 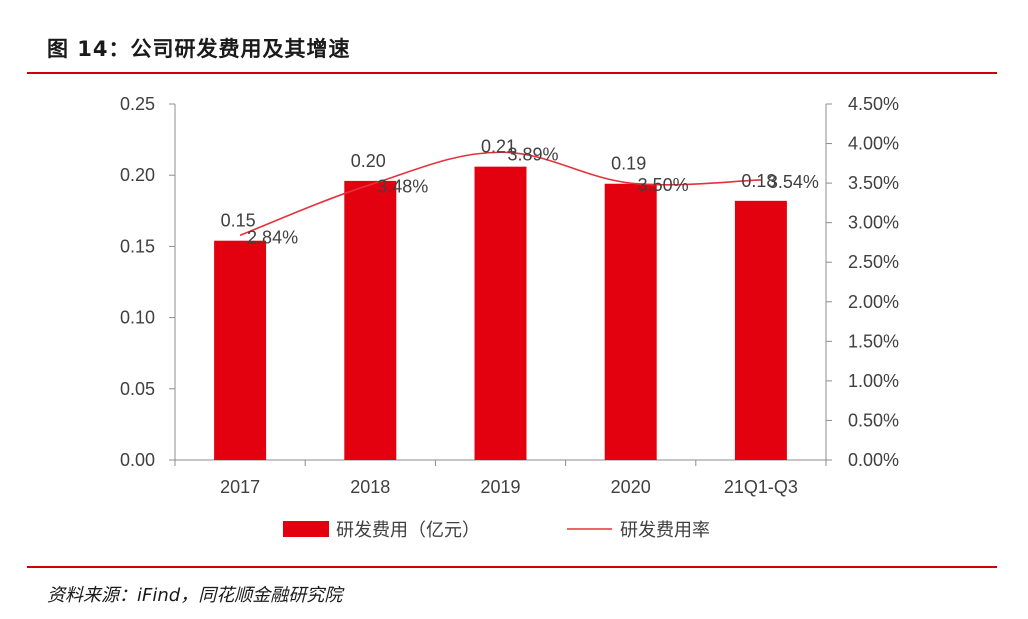 What do you see at coordinates (873, 262) in the screenshot?
I see `right-axis-tick-label: 2.50%` at bounding box center [873, 262].